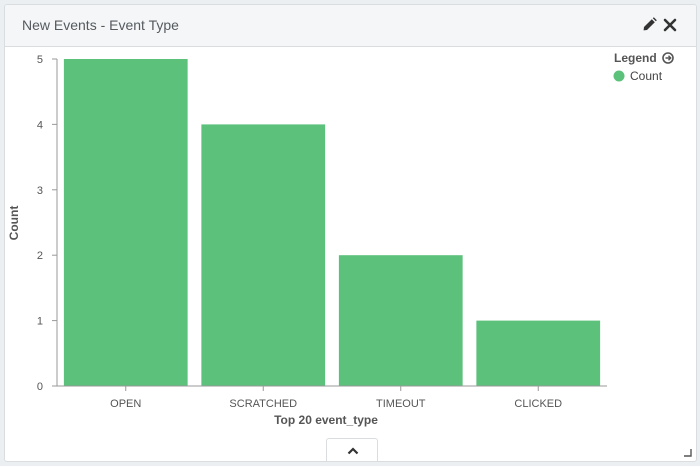 Image resolution: width=700 pixels, height=466 pixels. I want to click on y-tick-label: 2, so click(40, 256).